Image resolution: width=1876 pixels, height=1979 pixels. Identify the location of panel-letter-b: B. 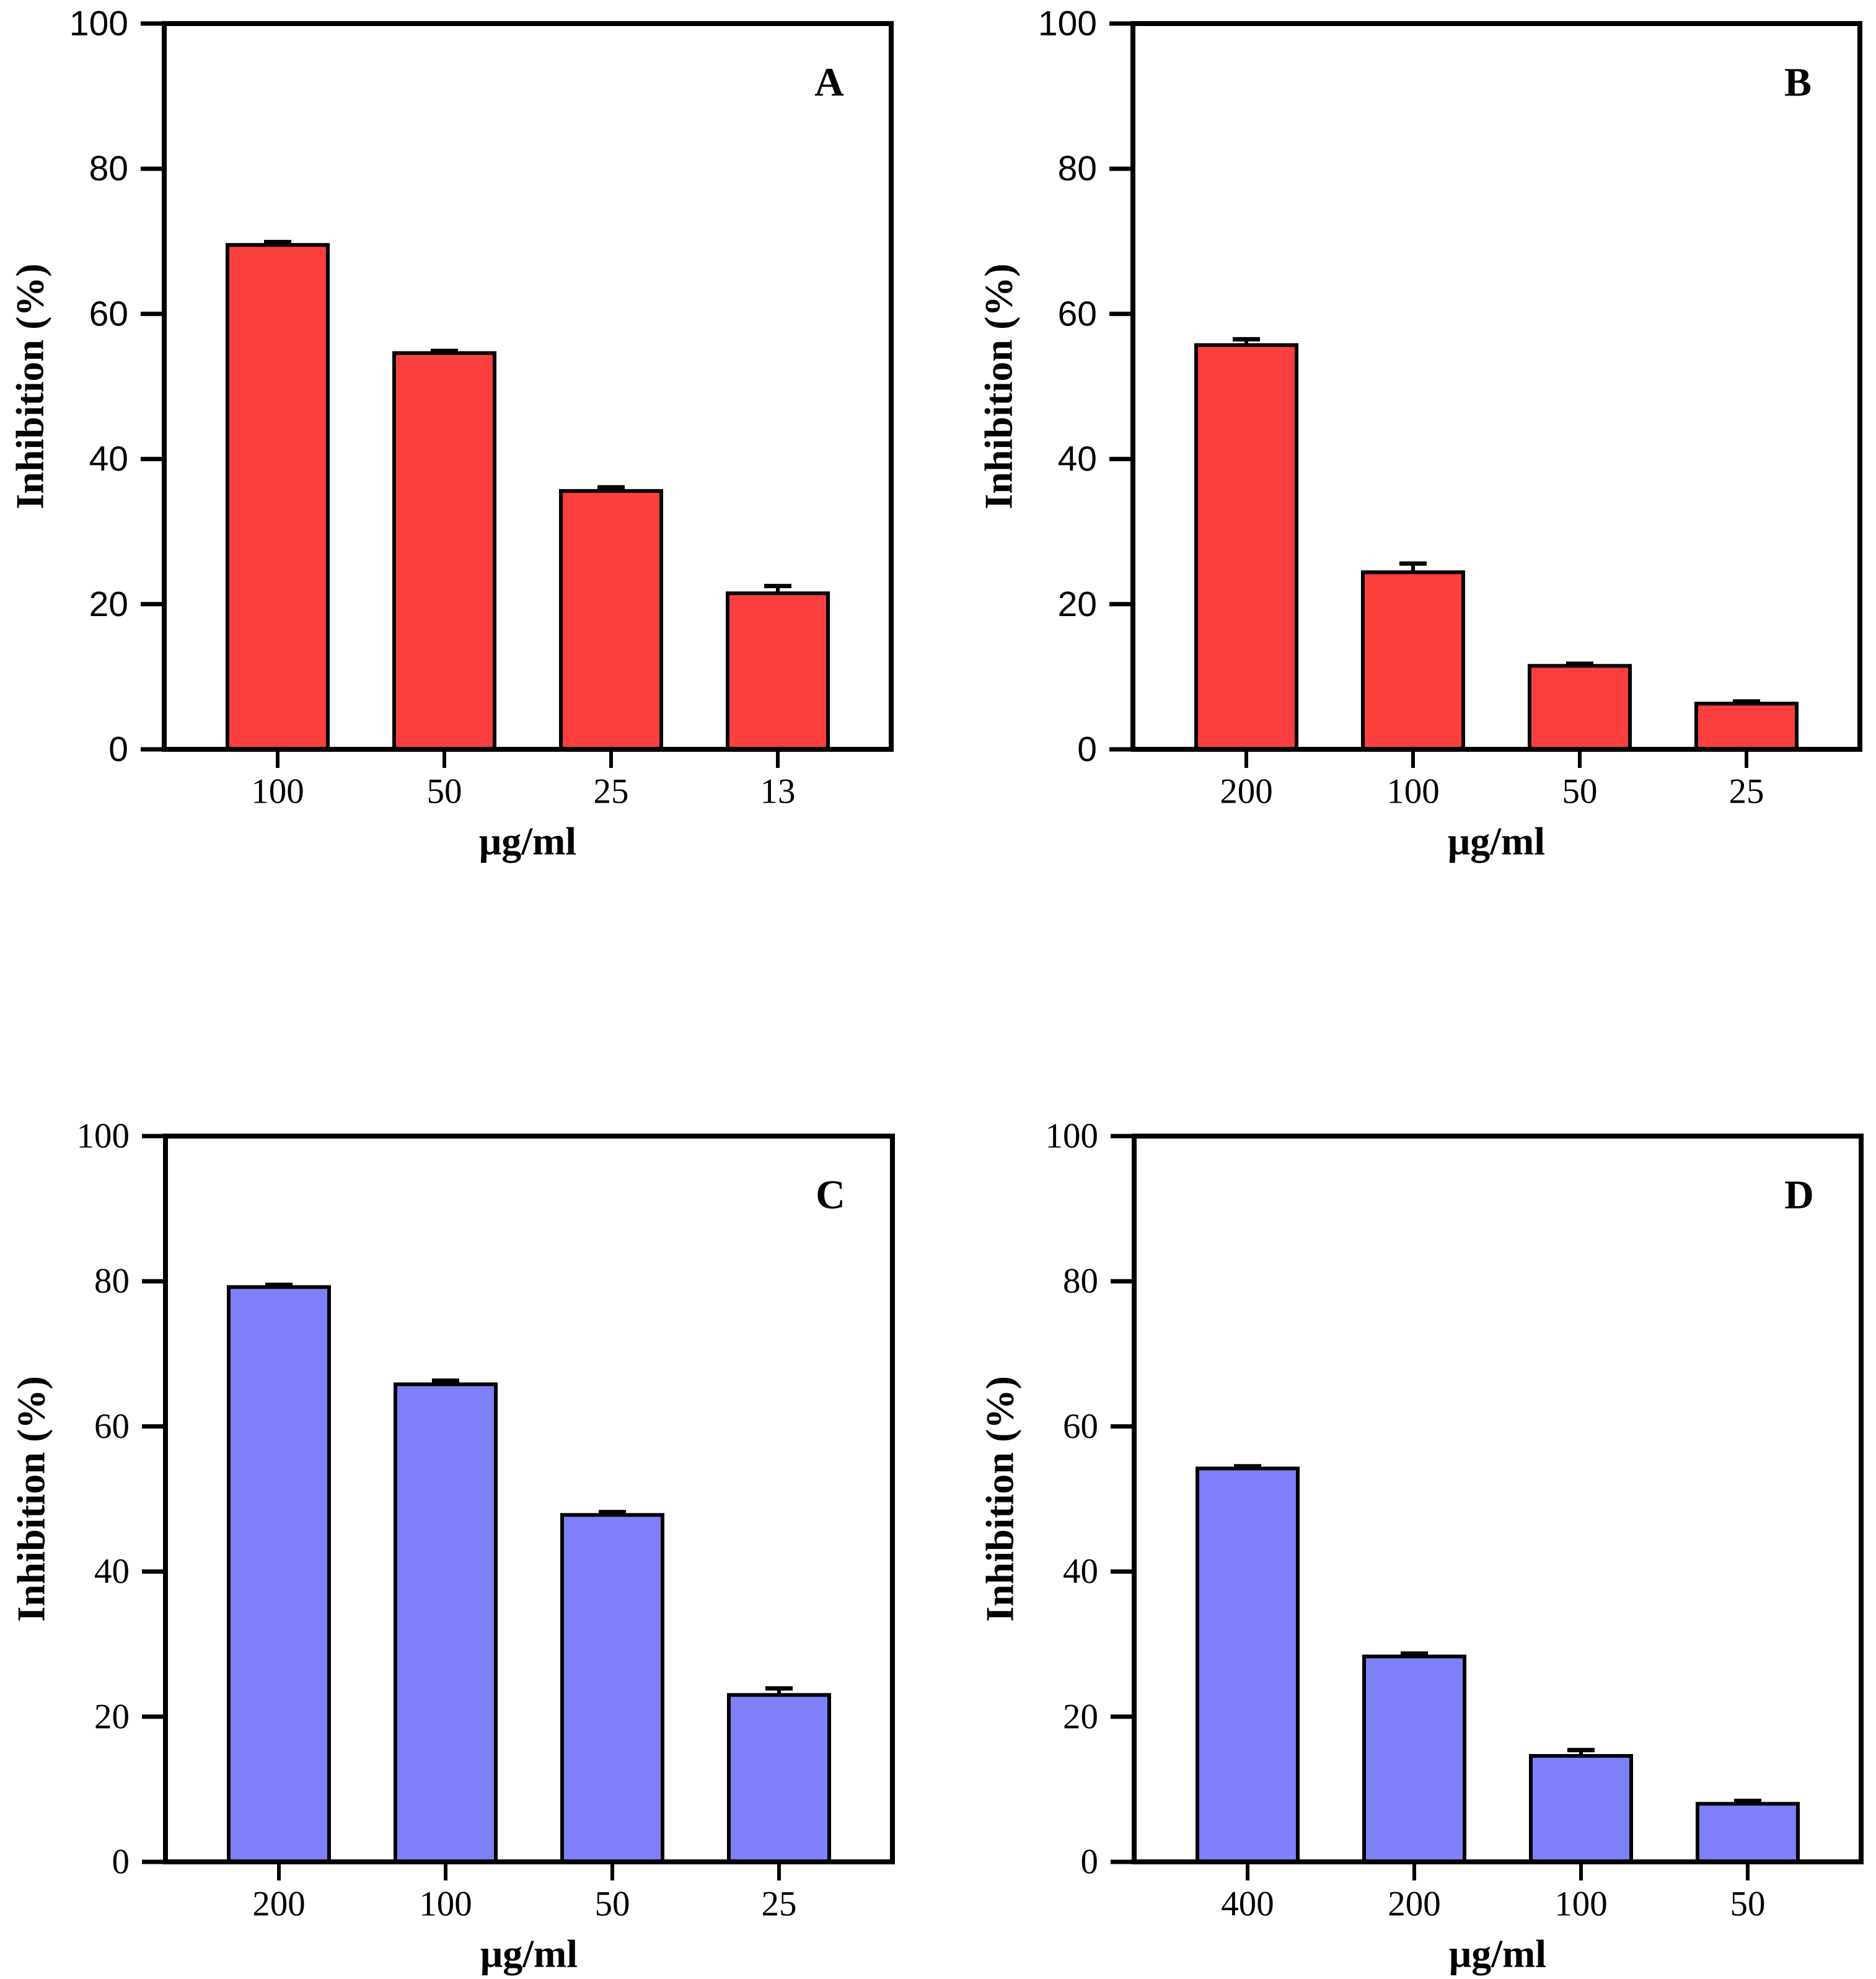
(1798, 82).